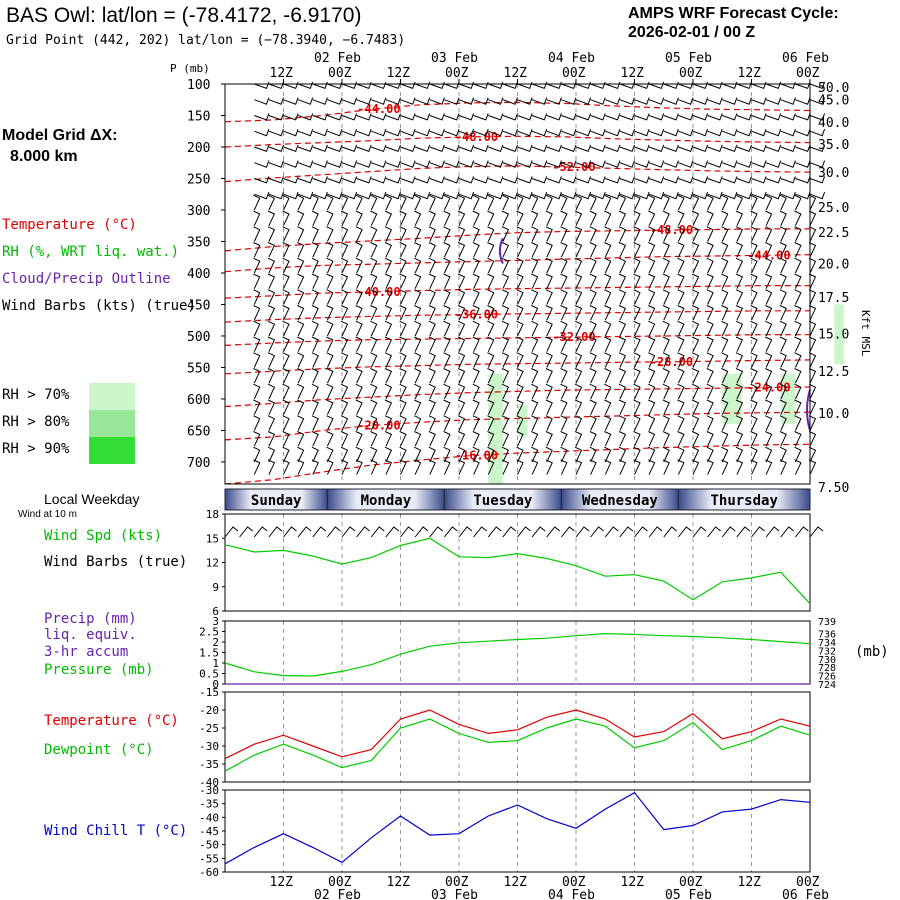  Describe the element at coordinates (92, 499) in the screenshot. I see `local-weekday-label: Local Weekday` at that location.